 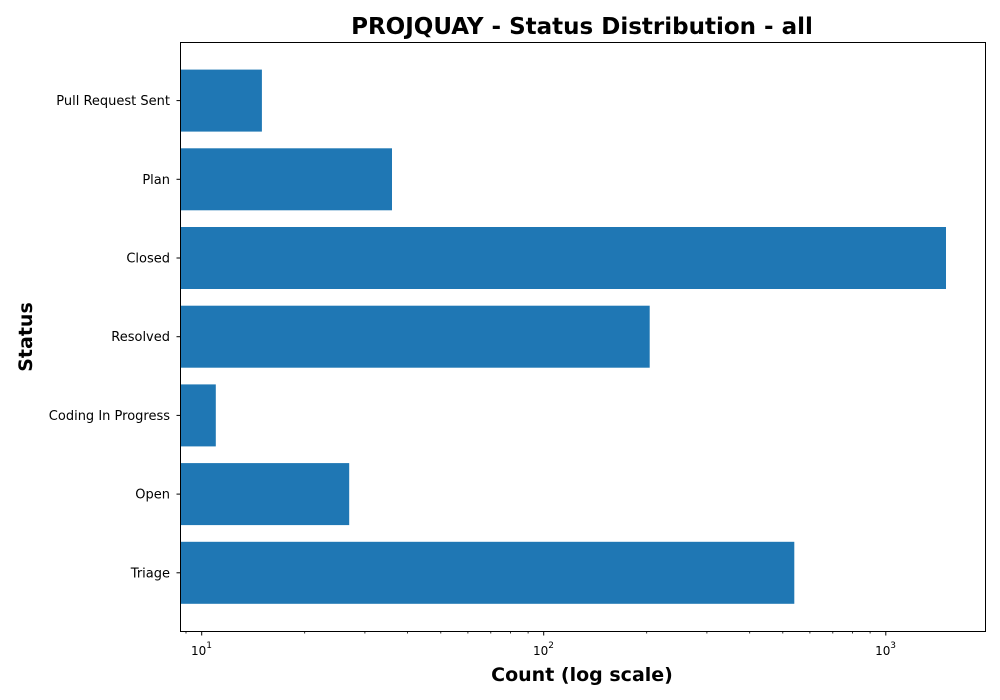 What do you see at coordinates (563, 258) in the screenshot?
I see `bar-closed` at bounding box center [563, 258].